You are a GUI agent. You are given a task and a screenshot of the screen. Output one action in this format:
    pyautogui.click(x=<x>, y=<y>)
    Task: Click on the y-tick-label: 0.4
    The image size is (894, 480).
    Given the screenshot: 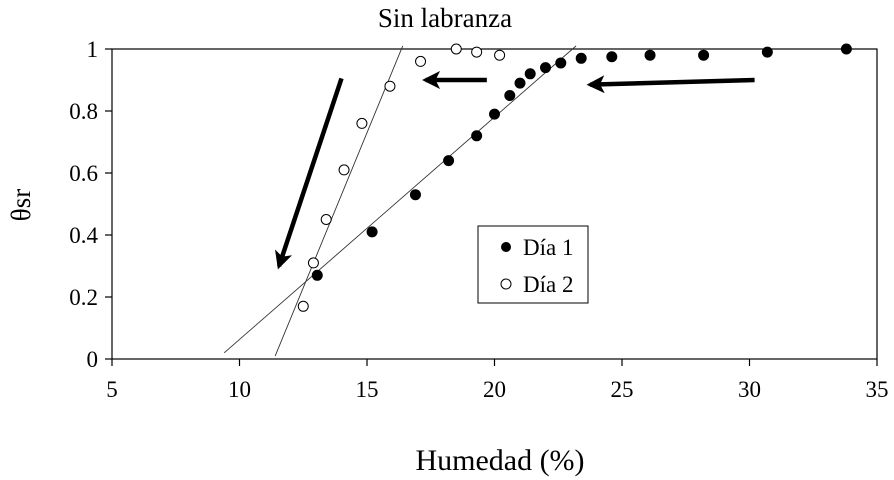 What is the action you would take?
    pyautogui.click(x=83, y=235)
    